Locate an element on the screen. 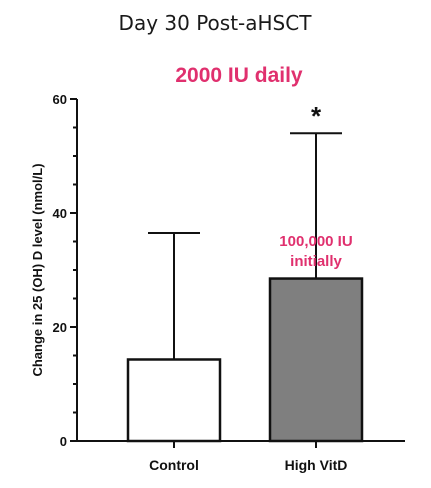 The image size is (431, 488). y-tick-label: 0 is located at coordinates (63, 441).